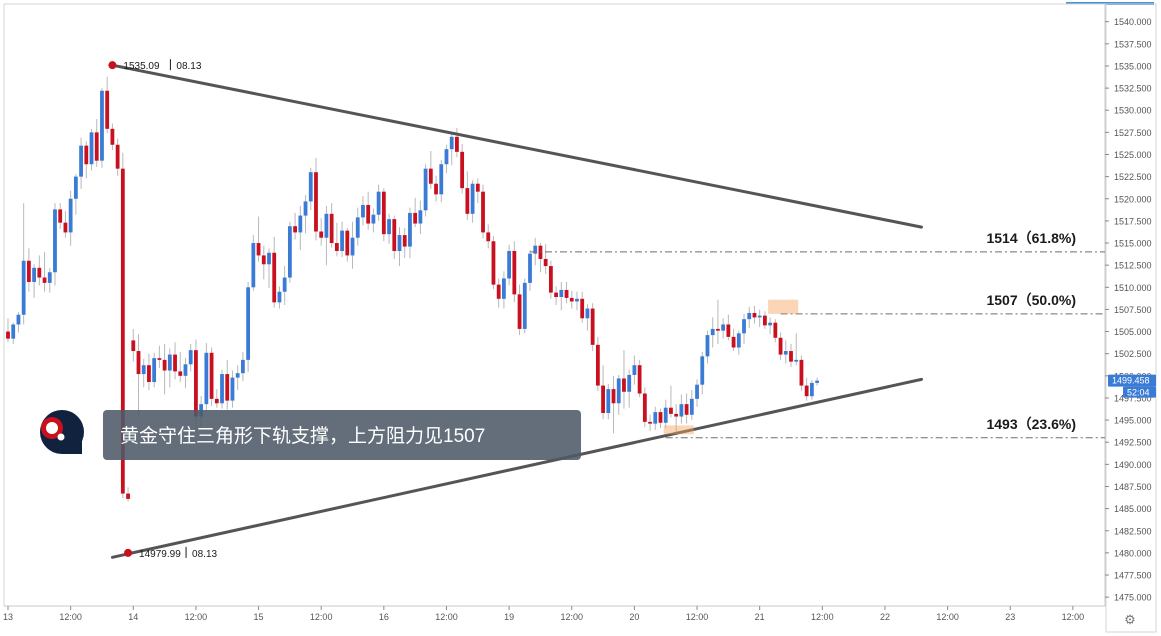 The image size is (1161, 636). I want to click on y-tick-label: 1525.000, so click(1133, 155).